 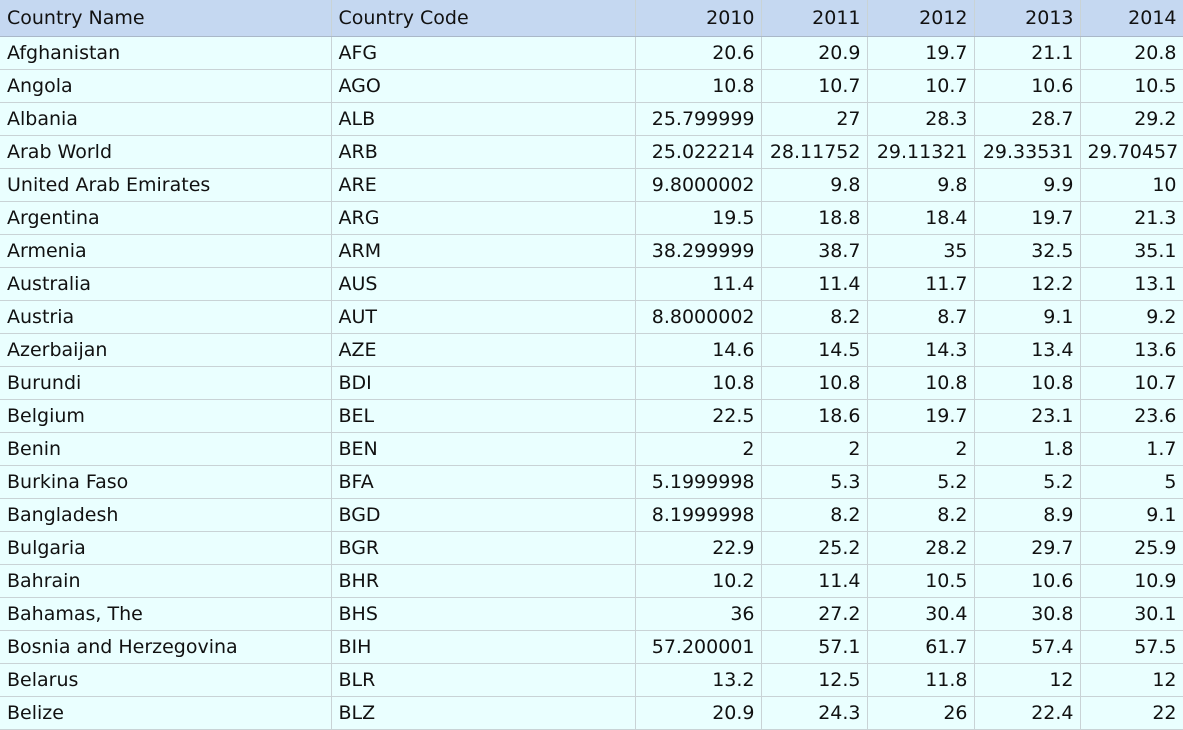 What do you see at coordinates (166, 251) in the screenshot?
I see `cell-country-name: Armenia` at bounding box center [166, 251].